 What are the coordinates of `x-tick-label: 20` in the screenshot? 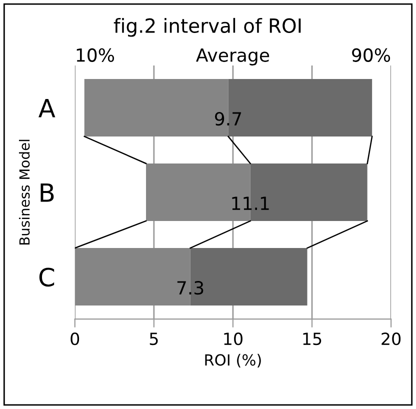 It's located at (391, 339).